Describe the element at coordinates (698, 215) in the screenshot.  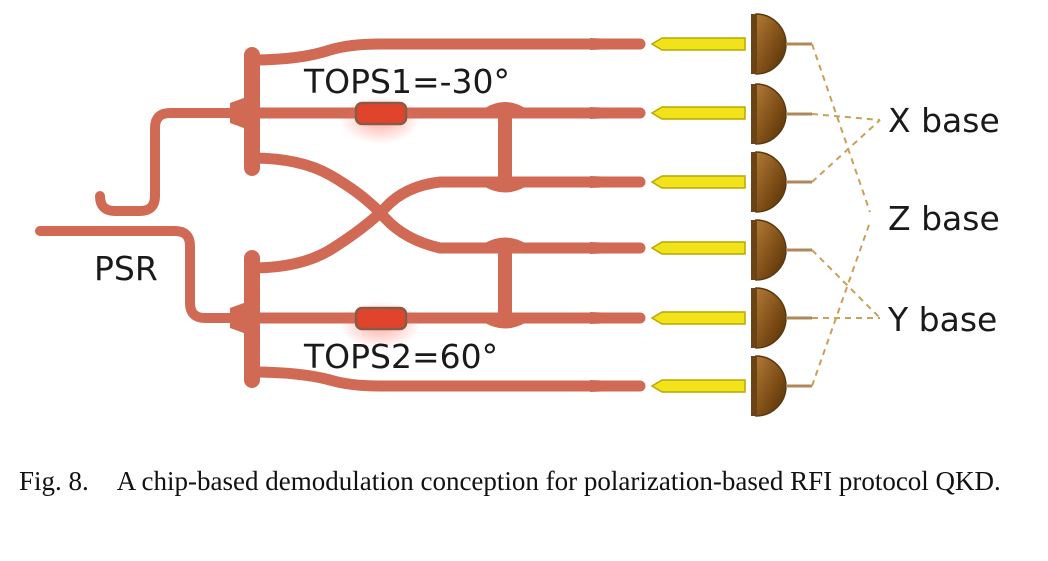
I see `fiber-array` at that location.